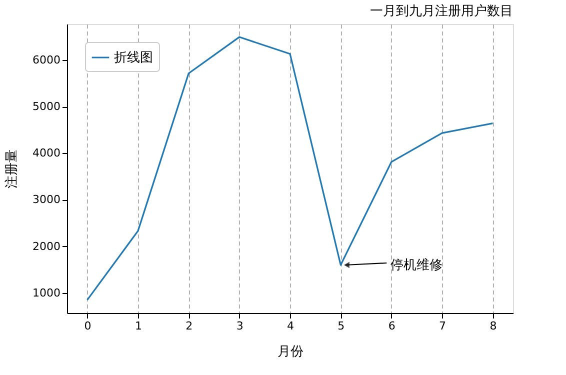 The width and height of the screenshot is (566, 375). I want to click on y-tick-label: 4000, so click(46, 153).